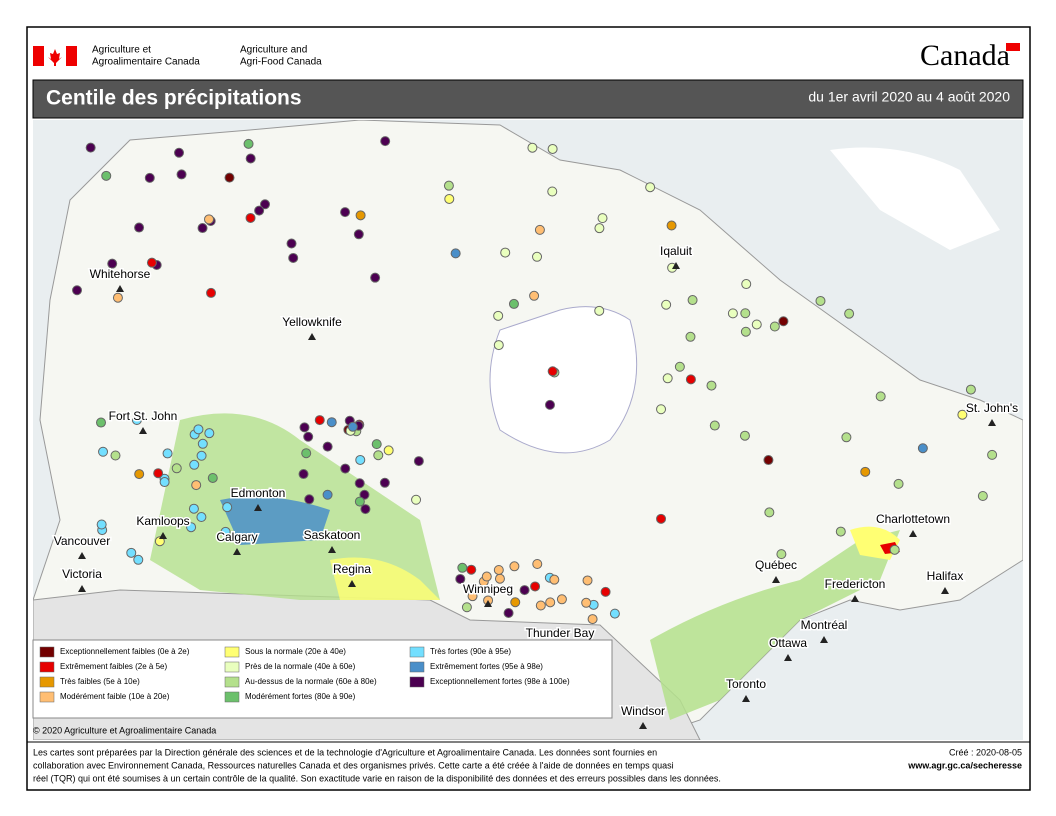 The height and width of the screenshot is (816, 1056). What do you see at coordinates (146, 62) in the screenshot?
I see `dept-fr: Agroalimentaire Canada` at bounding box center [146, 62].